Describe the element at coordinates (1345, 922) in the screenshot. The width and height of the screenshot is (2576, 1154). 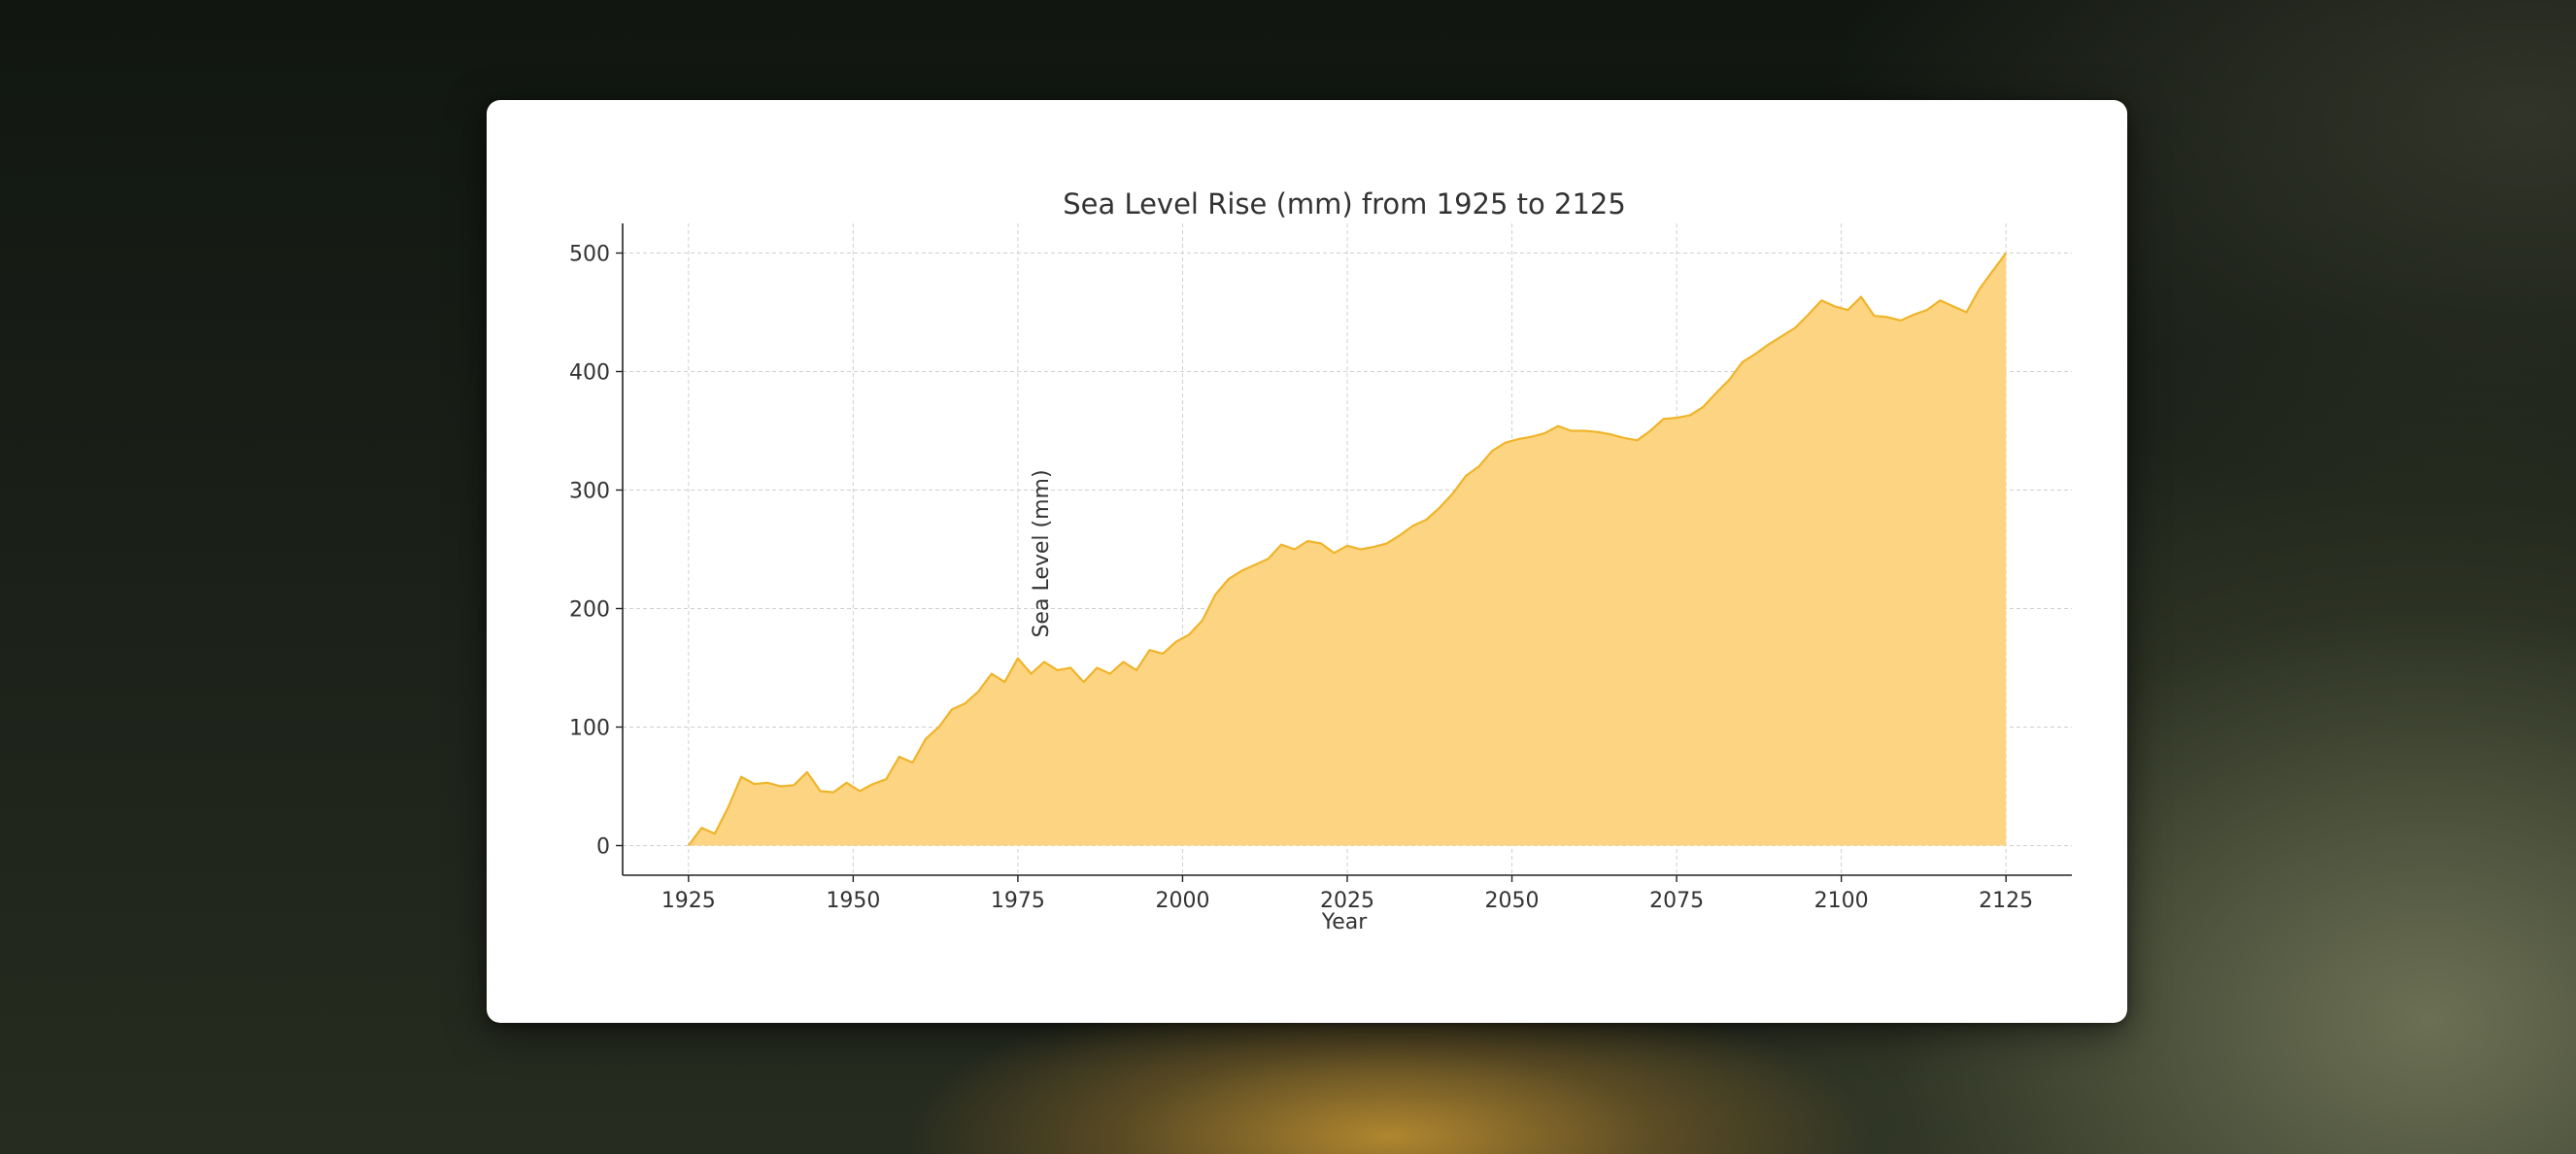
I see `x-axis-label: Year` at that location.